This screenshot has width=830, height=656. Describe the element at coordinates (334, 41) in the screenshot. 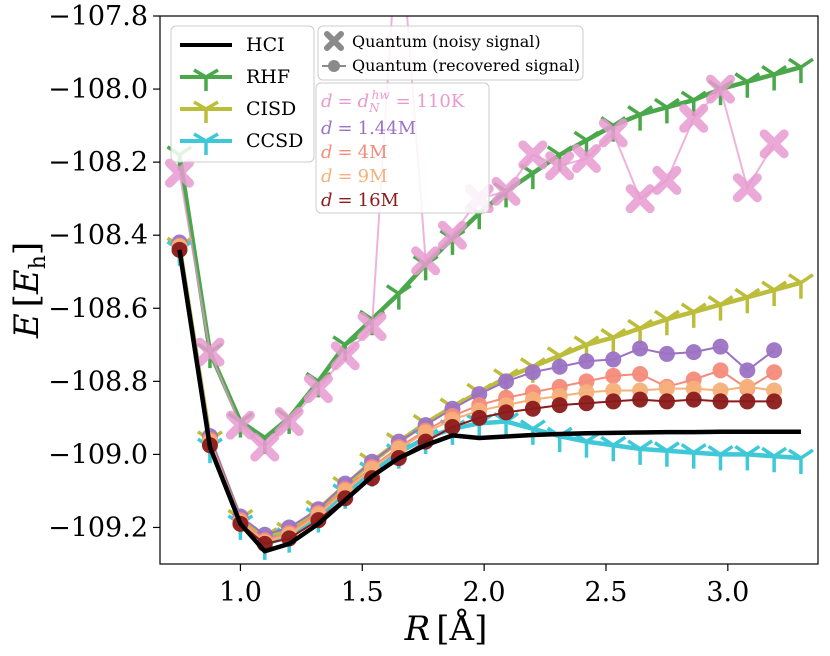

I see `legend-noisy-marker` at that location.